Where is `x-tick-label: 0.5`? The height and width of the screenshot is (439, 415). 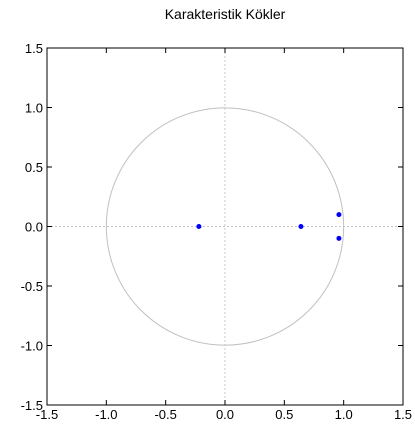
x-tick-label: 0.5 is located at coordinates (284, 414).